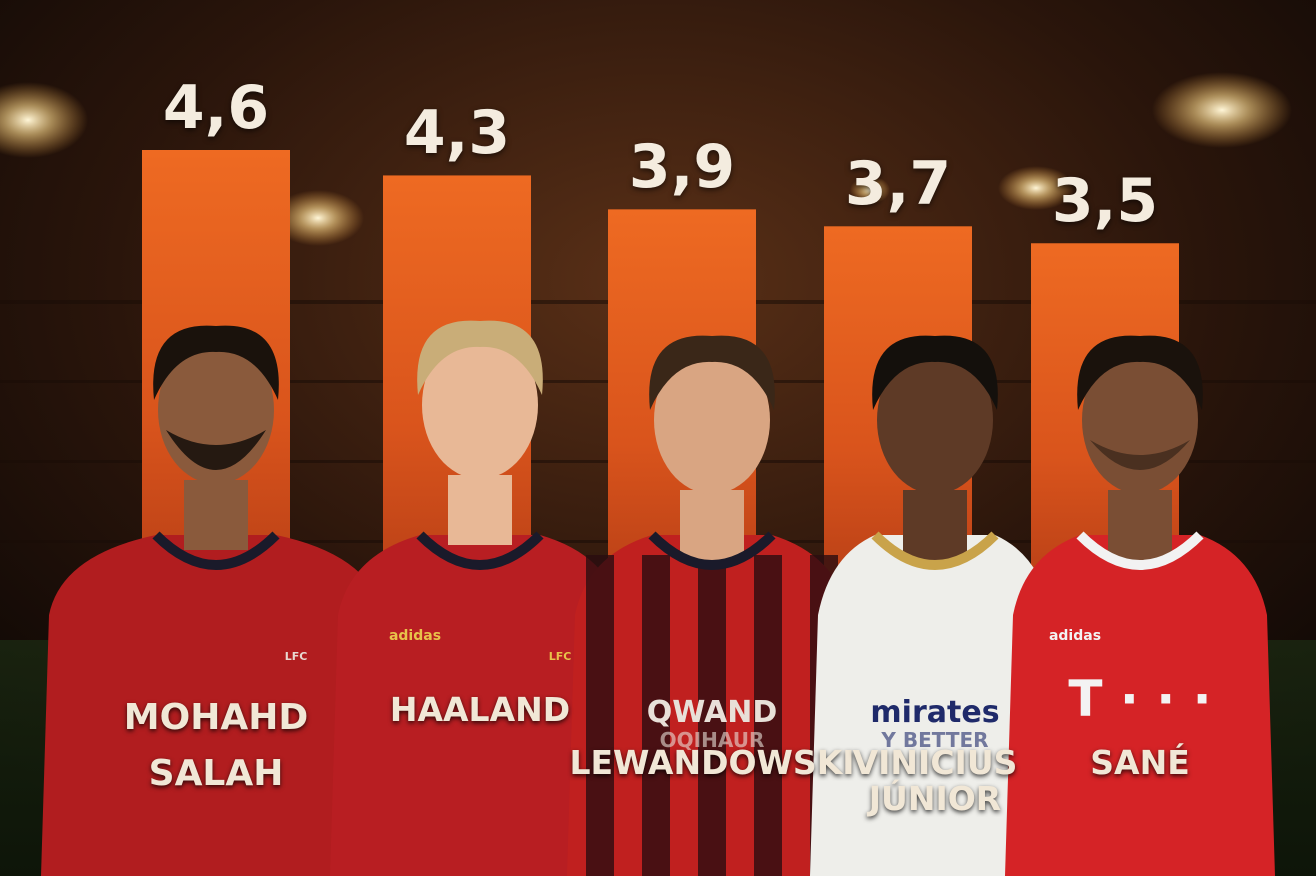 Image resolution: width=1316 pixels, height=876 pixels. I want to click on value-label-4: 3,7, so click(898, 184).